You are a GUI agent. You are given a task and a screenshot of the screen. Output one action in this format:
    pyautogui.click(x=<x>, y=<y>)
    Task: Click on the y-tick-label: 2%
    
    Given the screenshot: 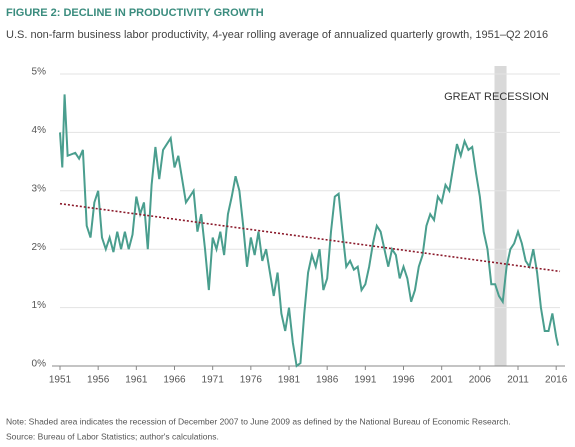 What is the action you would take?
    pyautogui.click(x=39, y=247)
    